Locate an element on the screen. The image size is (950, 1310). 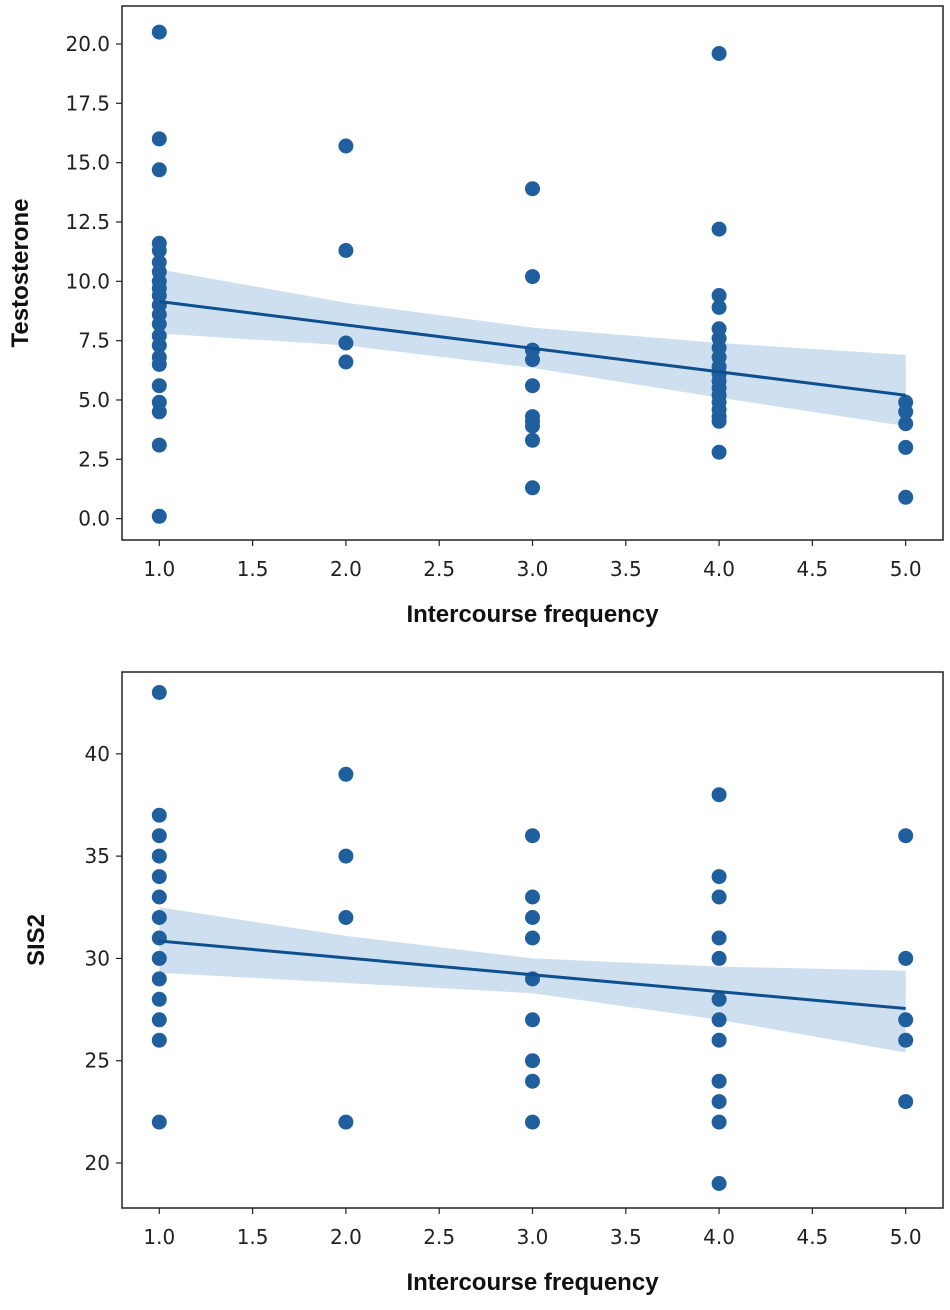
testosterone-x-tick-label: 1.5 is located at coordinates (253, 569).